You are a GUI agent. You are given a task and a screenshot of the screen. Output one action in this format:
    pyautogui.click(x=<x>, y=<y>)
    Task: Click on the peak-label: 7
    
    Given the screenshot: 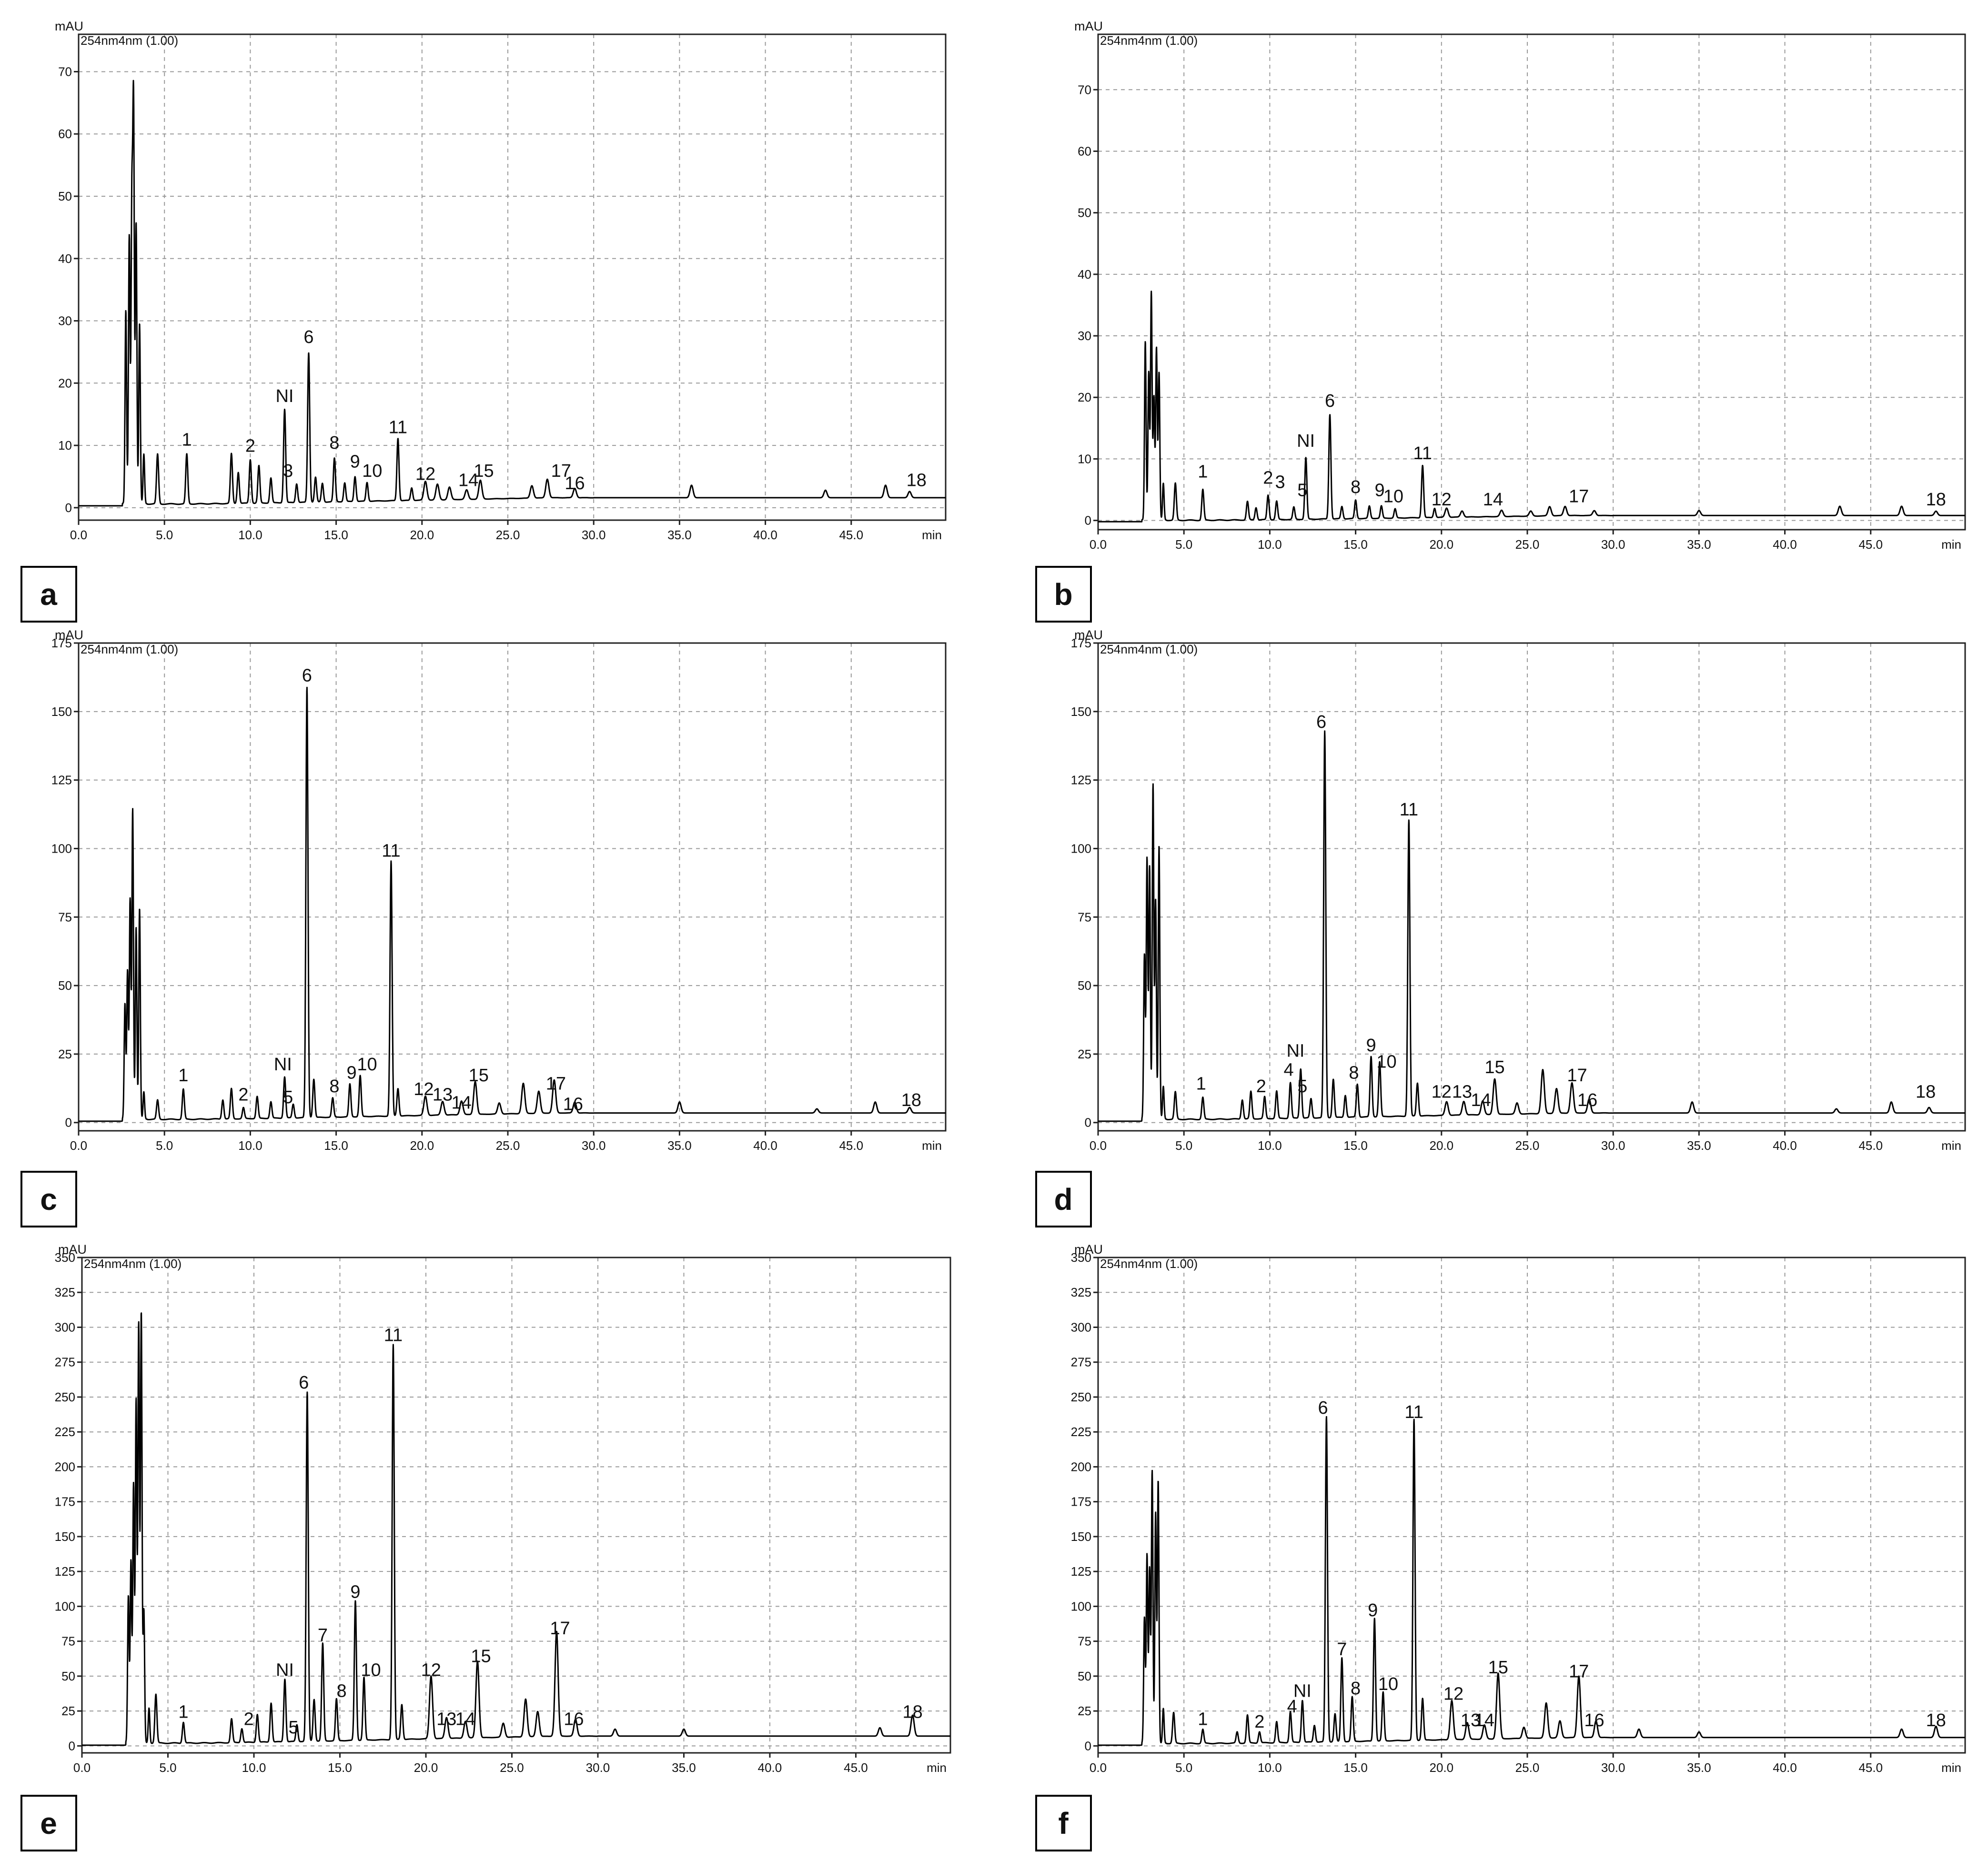 What is the action you would take?
    pyautogui.click(x=1342, y=1650)
    